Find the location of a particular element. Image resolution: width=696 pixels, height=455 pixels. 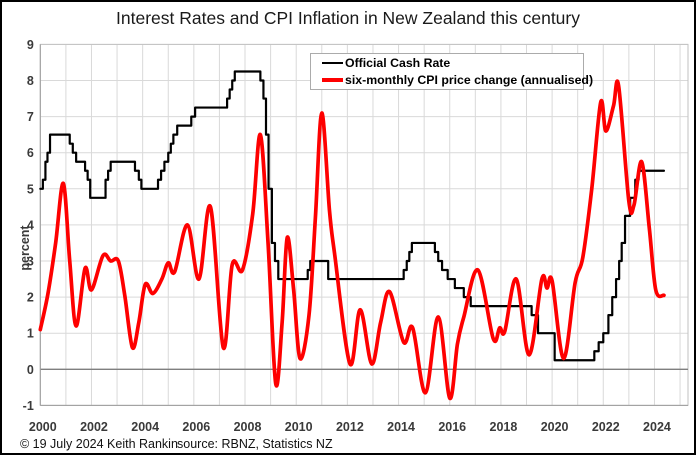

x-tick-label-2016: 2016 is located at coordinates (452, 427).